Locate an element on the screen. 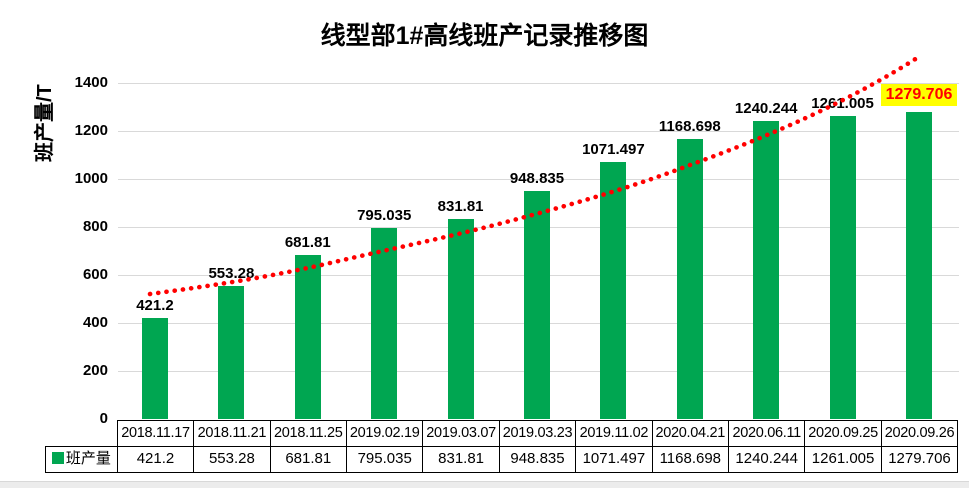 This screenshot has height=488, width=969. table-date-cell: 2020.04.21 is located at coordinates (690, 433).